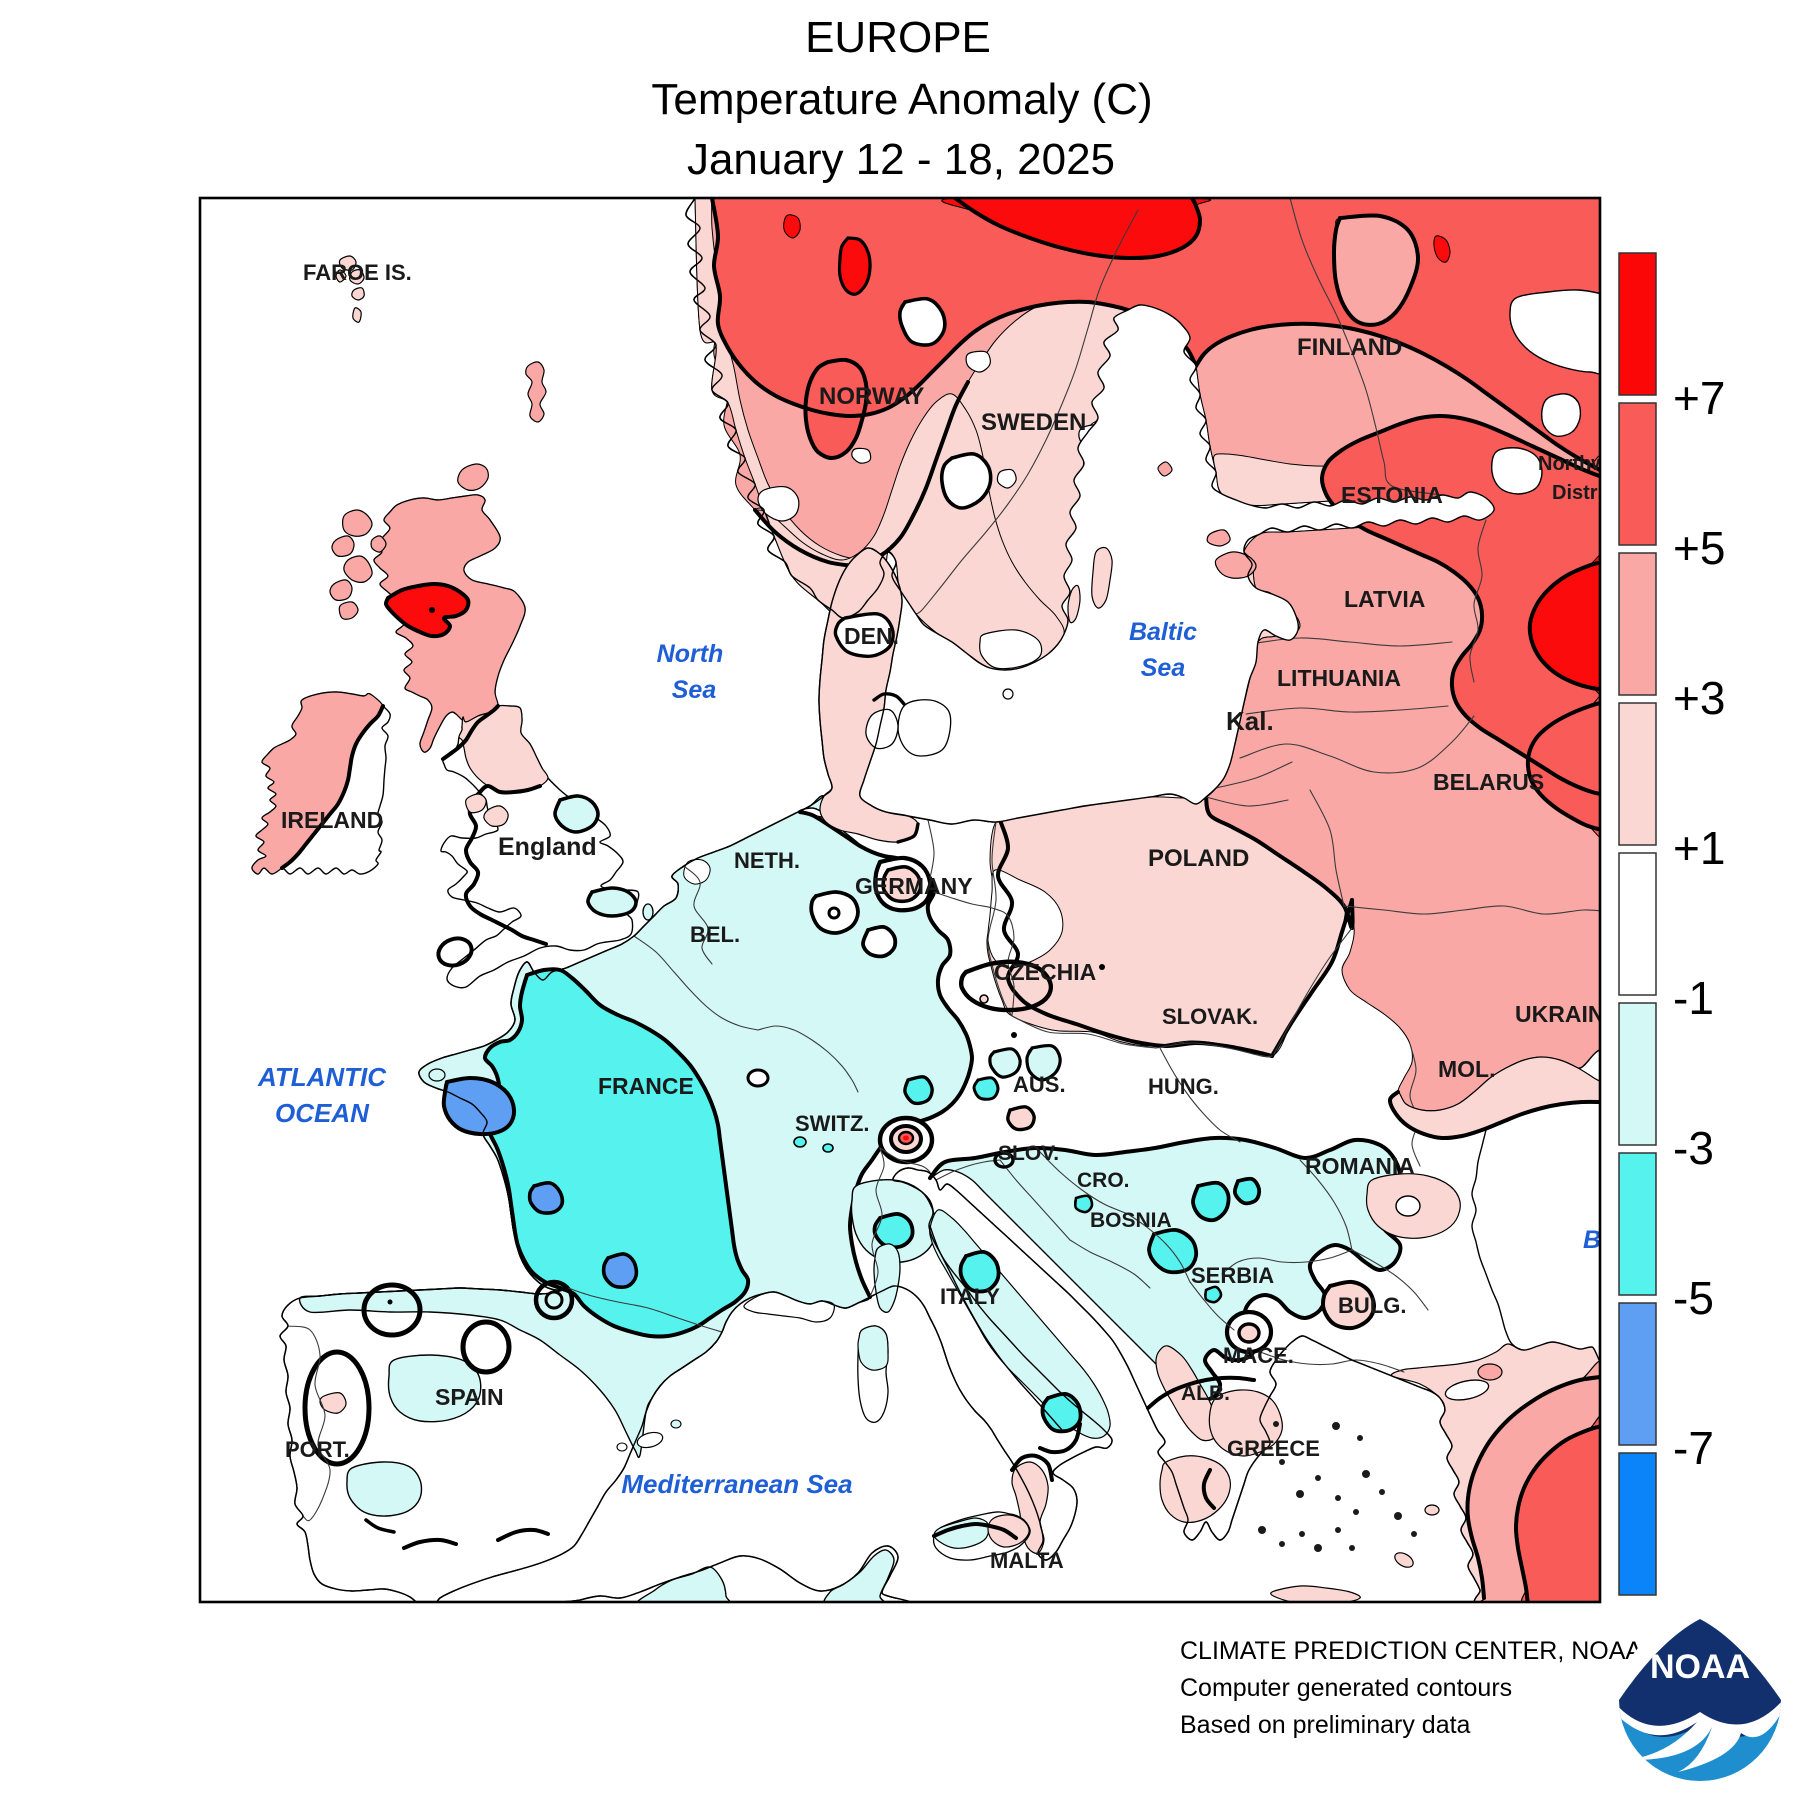 This screenshot has width=1800, height=1800. What do you see at coordinates (1163, 632) in the screenshot?
I see `svg-text: Baltic` at bounding box center [1163, 632].